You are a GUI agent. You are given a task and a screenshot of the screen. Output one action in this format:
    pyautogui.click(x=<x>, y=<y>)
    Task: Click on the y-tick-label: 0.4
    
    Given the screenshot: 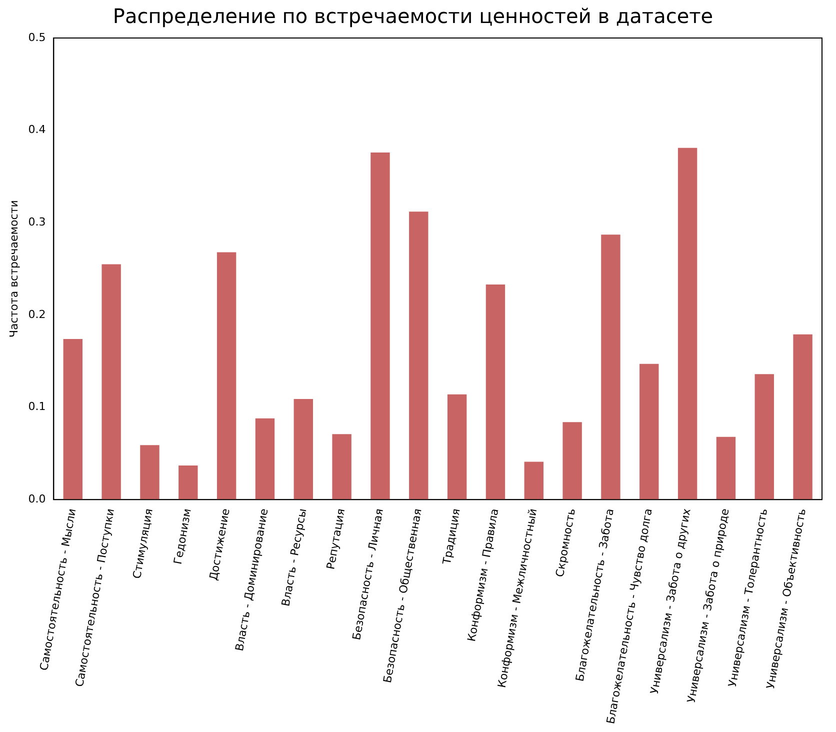 What is the action you would take?
    pyautogui.click(x=37, y=129)
    